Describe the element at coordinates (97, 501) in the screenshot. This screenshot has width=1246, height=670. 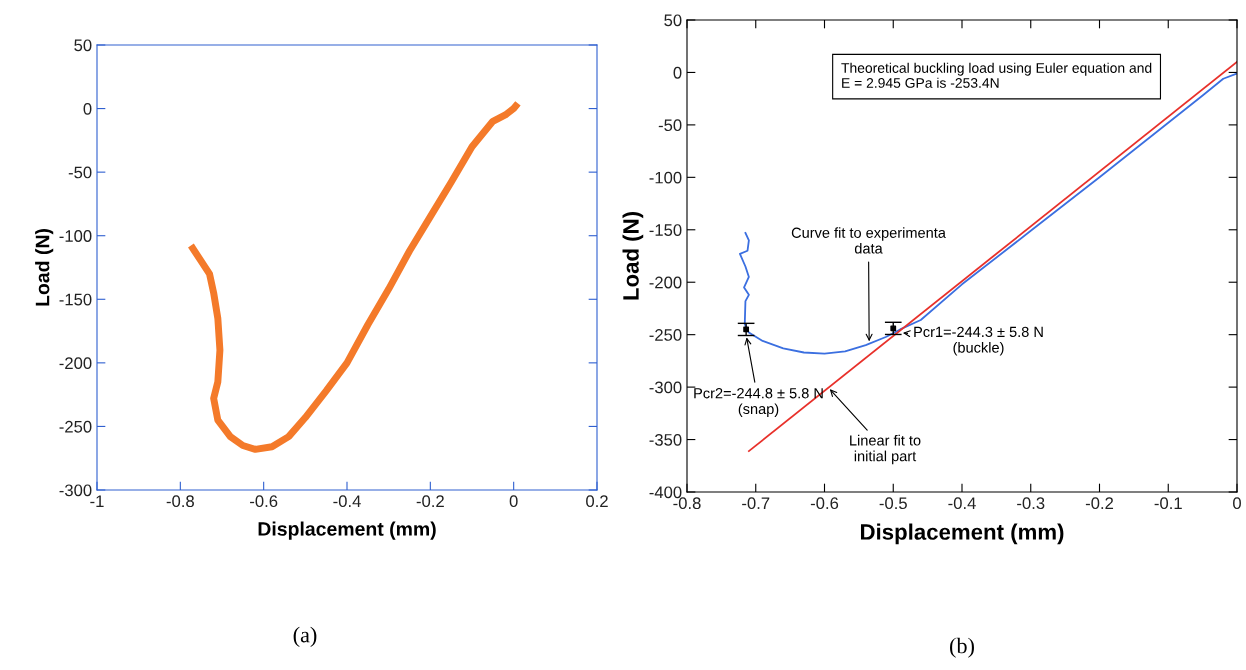
I see `x-tick-label: -1` at that location.